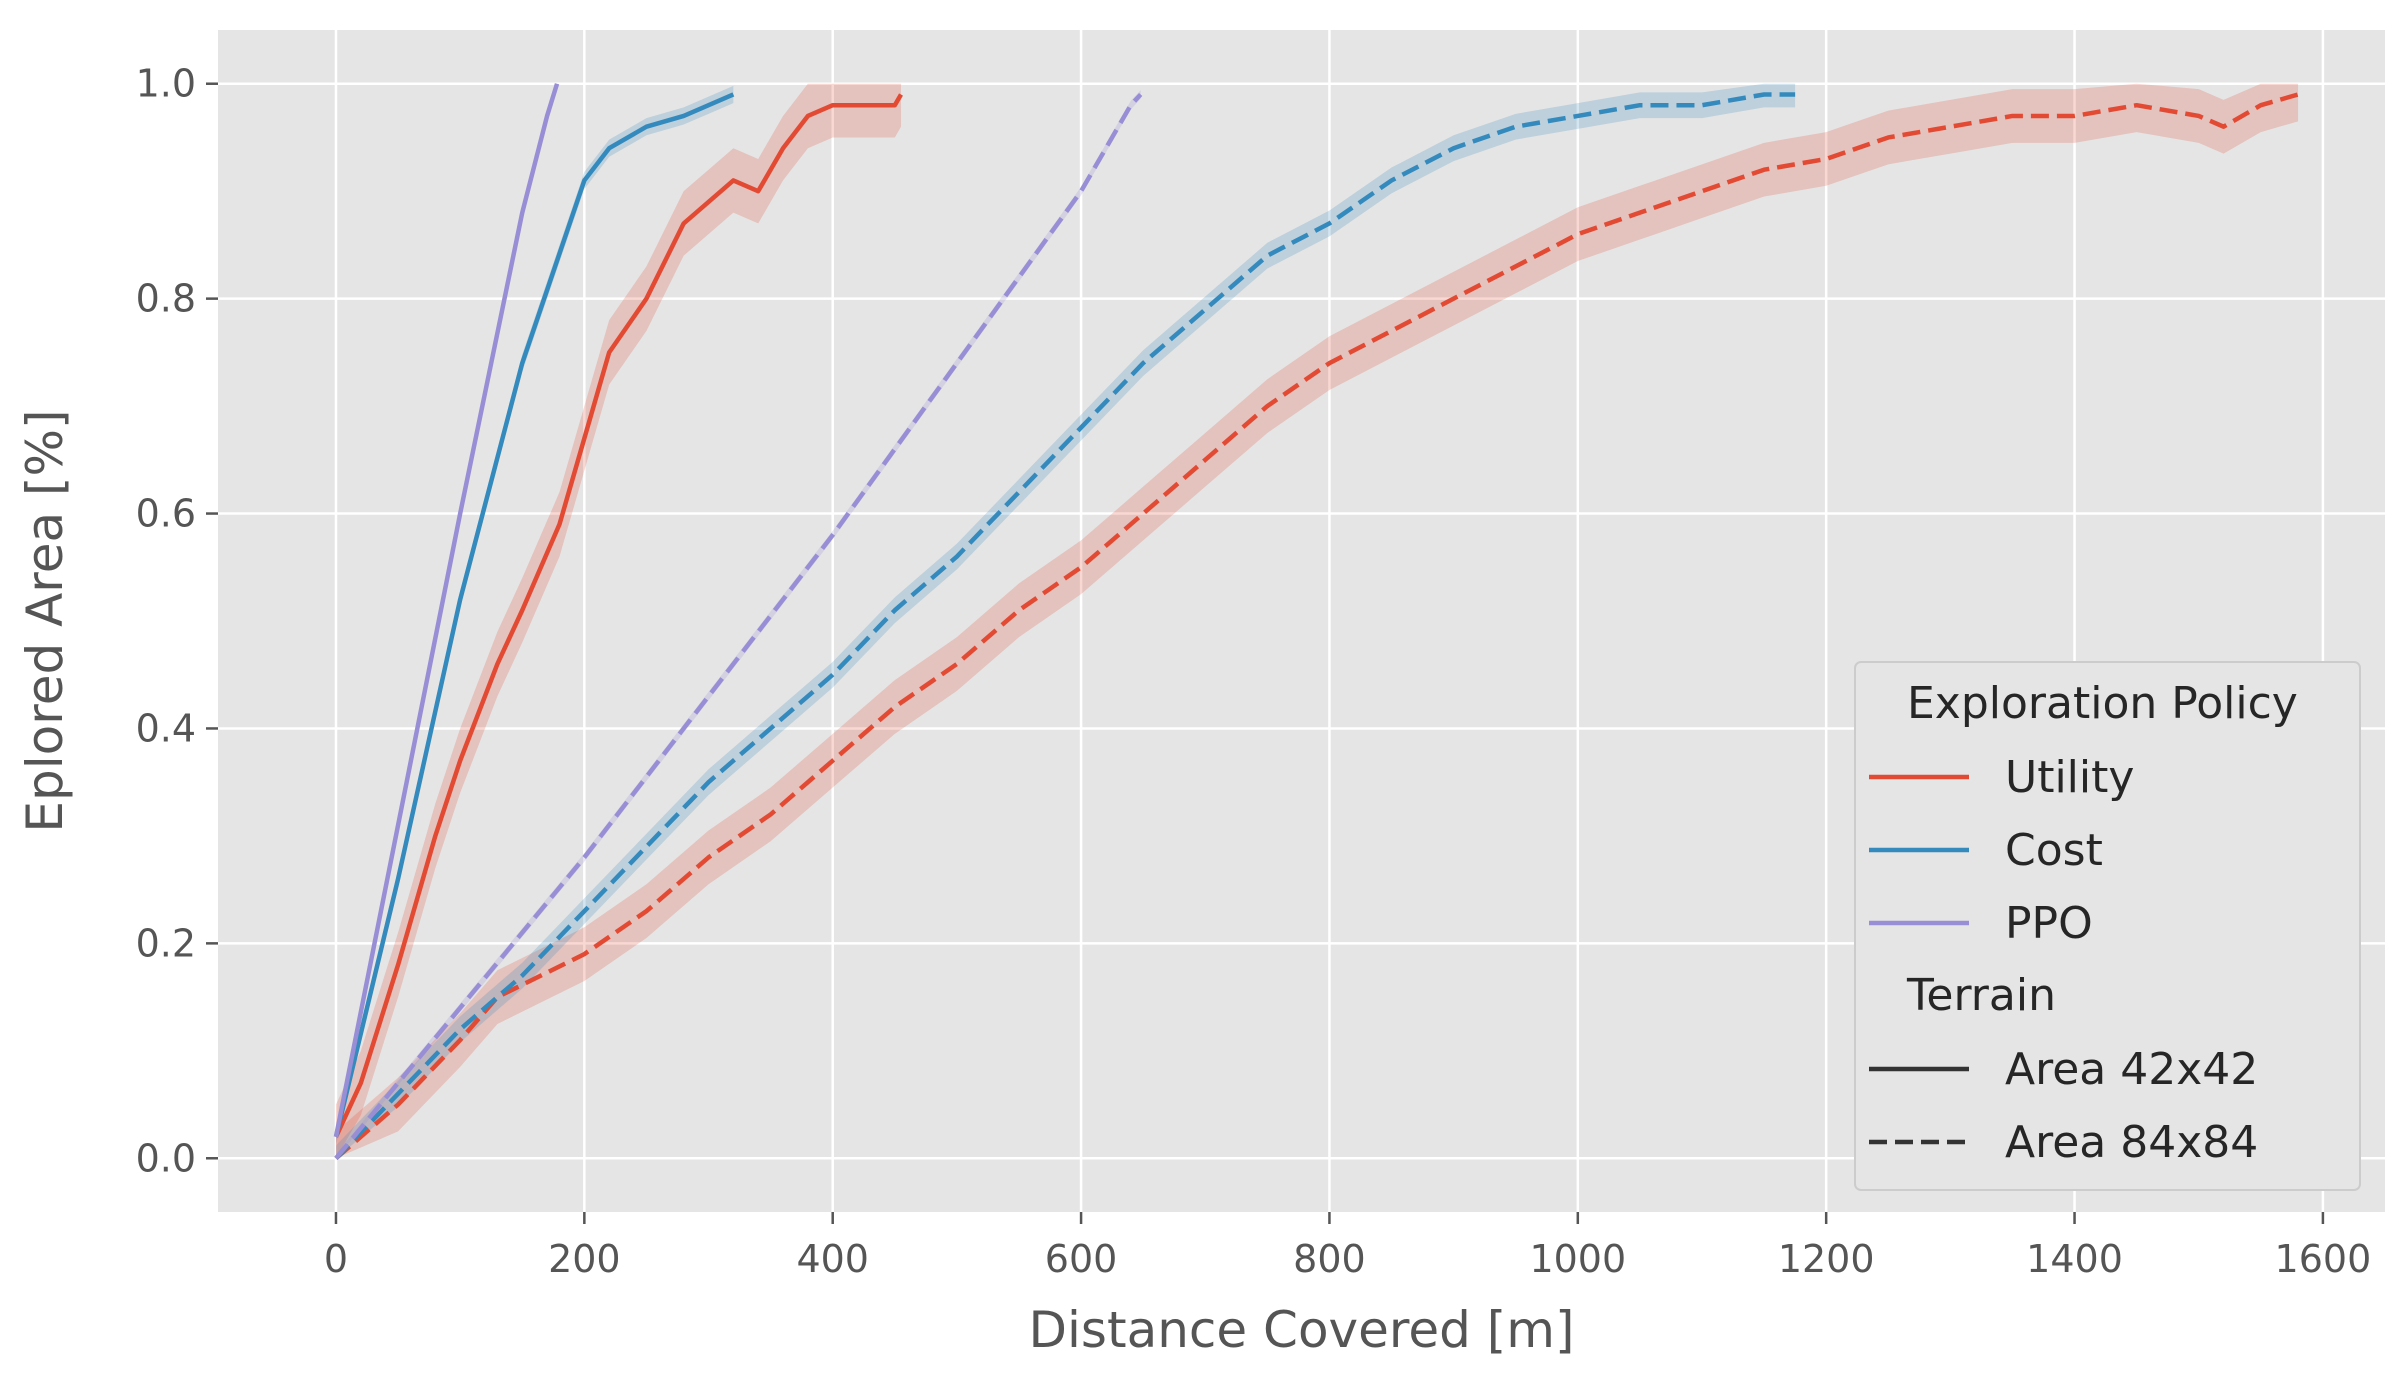 The image size is (2403, 1382). What do you see at coordinates (45, 620) in the screenshot?
I see `y-axis-label: Eplored Area [%]` at bounding box center [45, 620].